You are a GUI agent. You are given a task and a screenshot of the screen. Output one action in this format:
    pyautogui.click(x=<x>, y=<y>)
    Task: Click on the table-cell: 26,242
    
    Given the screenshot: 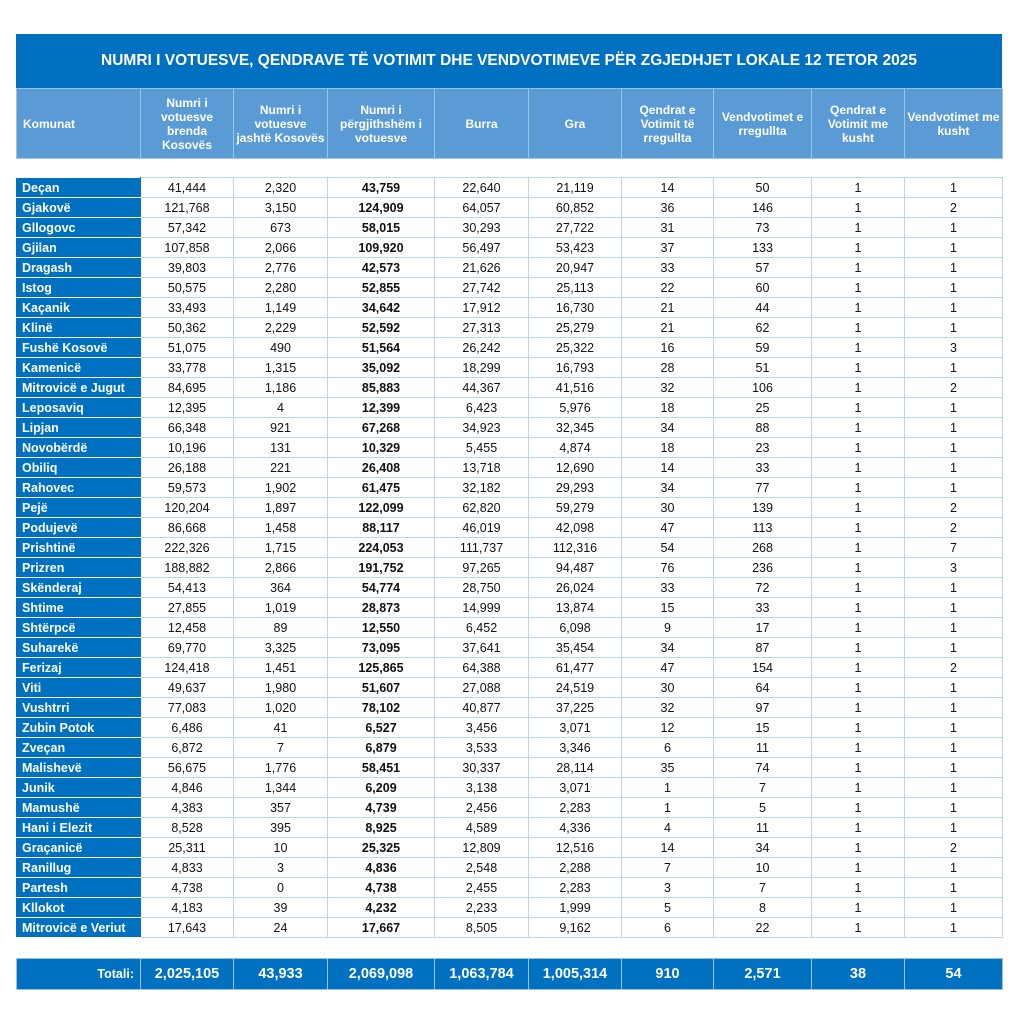 What is the action you would take?
    pyautogui.click(x=481, y=347)
    